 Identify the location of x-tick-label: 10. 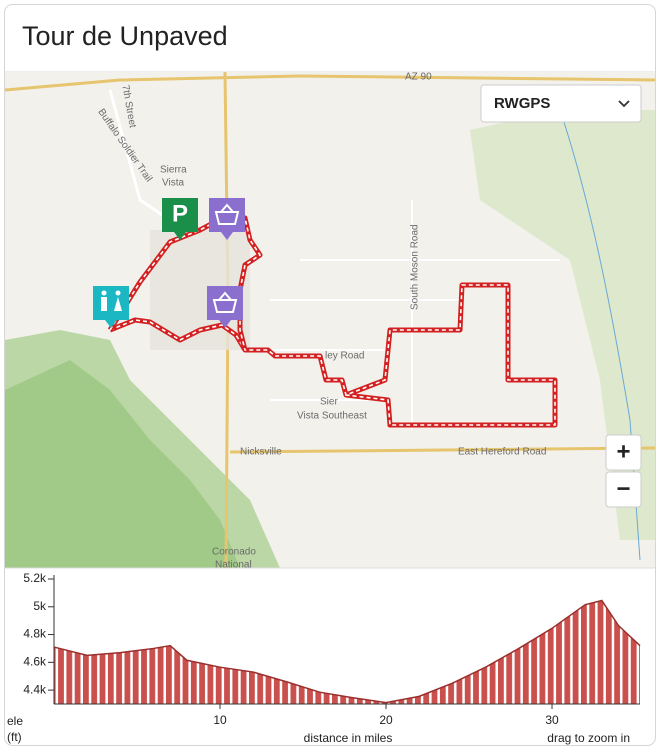
(220, 720).